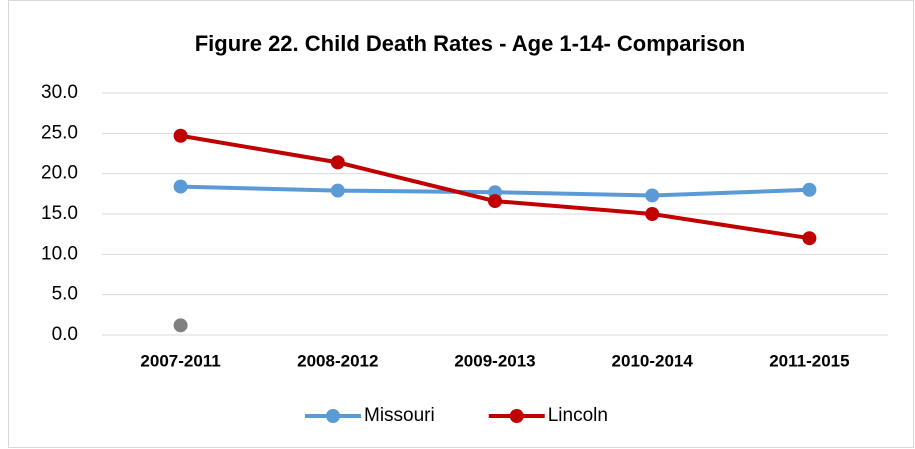 The height and width of the screenshot is (449, 915). What do you see at coordinates (59, 173) in the screenshot?
I see `y-tick-label: 20.0` at bounding box center [59, 173].